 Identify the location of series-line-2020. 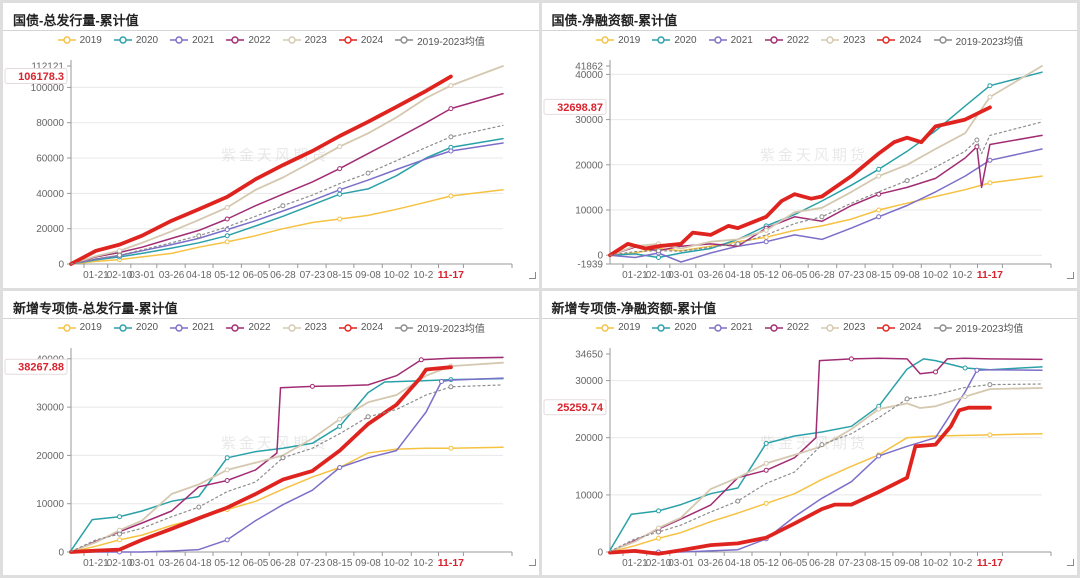
(287, 464).